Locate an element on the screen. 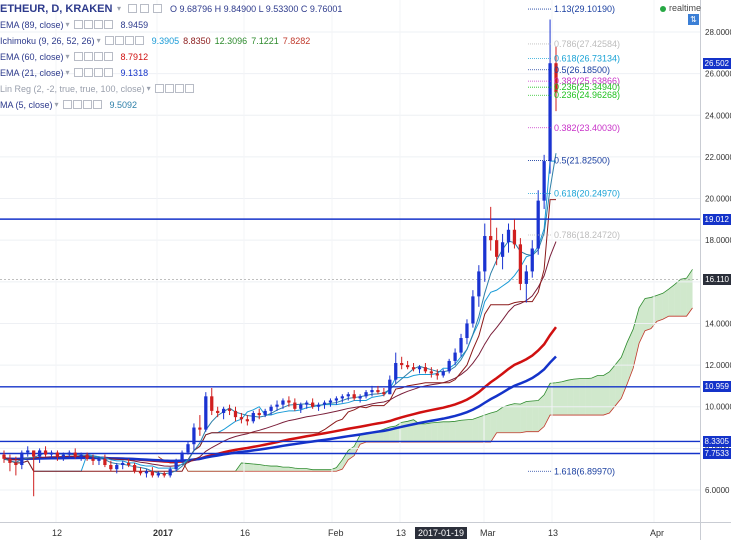 The height and width of the screenshot is (540, 731). indicator-row: EMA (21, close) ▾ 9.1318 is located at coordinates (74, 72).